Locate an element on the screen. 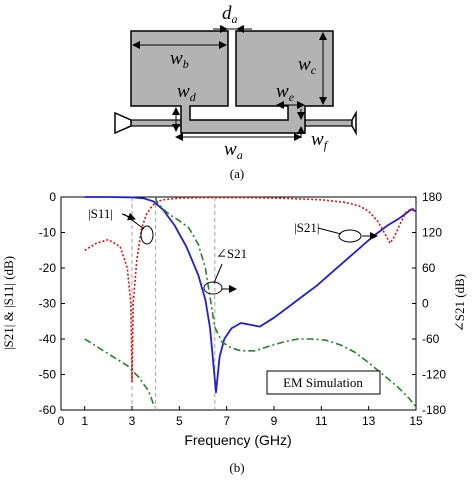  s11-annotation-ellipse is located at coordinates (147, 235).